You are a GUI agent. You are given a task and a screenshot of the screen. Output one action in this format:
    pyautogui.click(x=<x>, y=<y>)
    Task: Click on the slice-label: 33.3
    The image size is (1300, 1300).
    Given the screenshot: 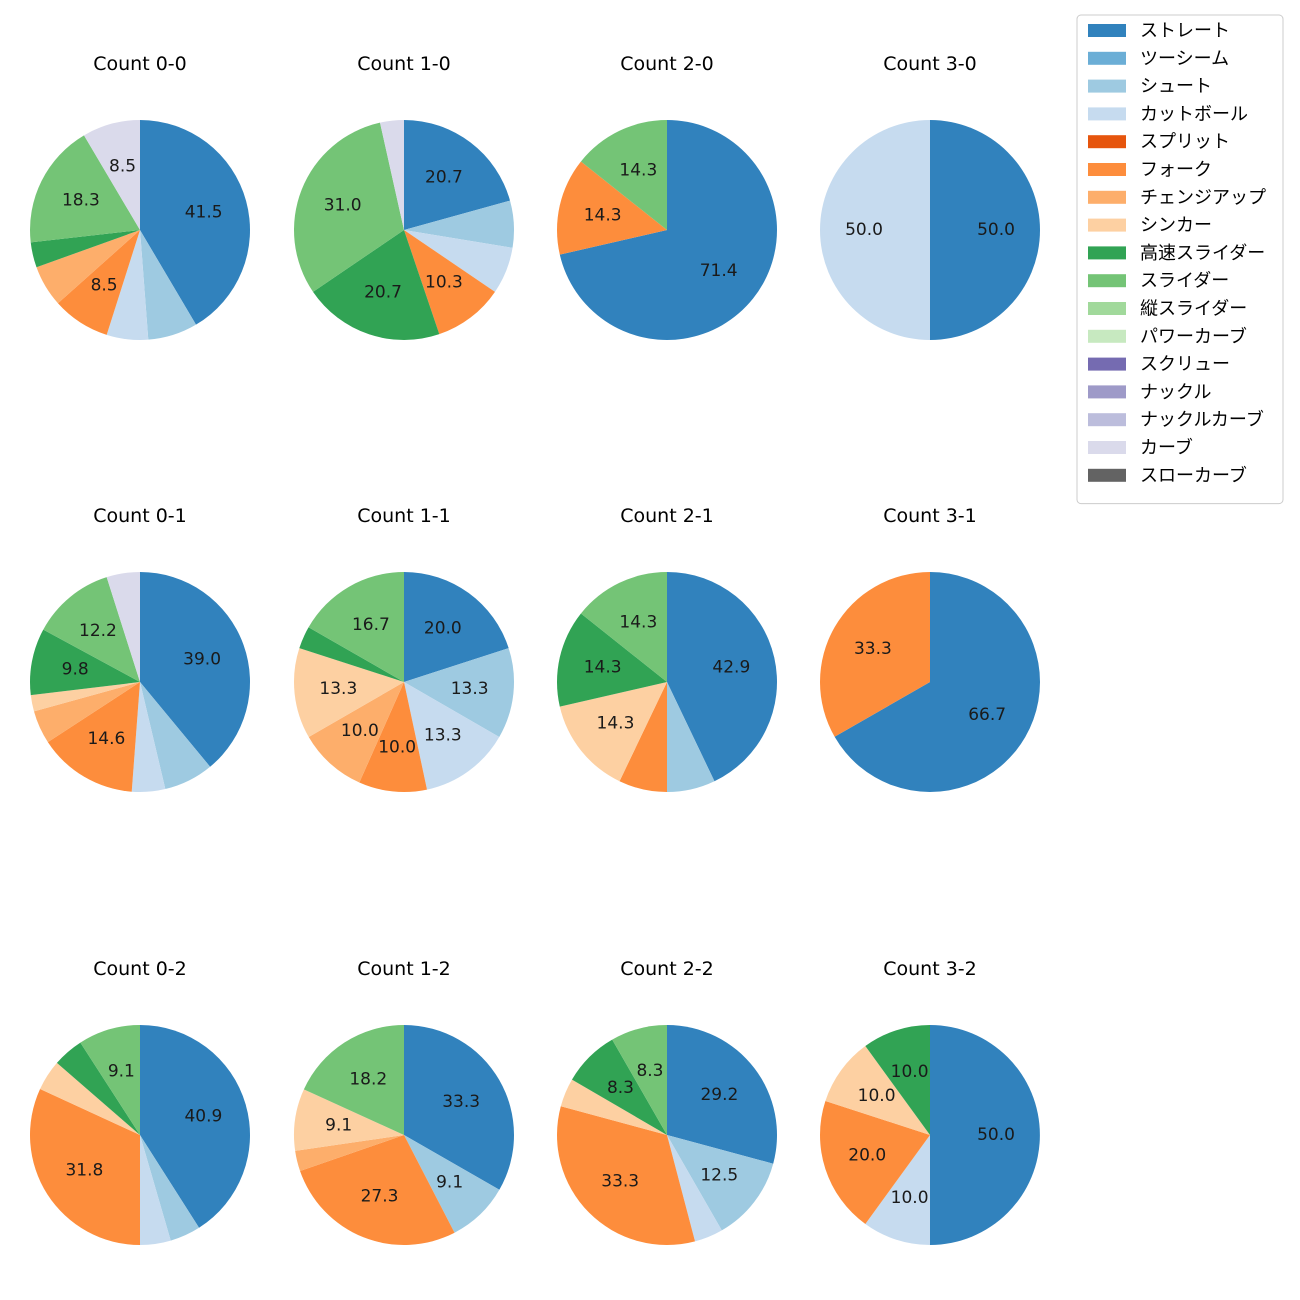 What is the action you would take?
    pyautogui.click(x=873, y=649)
    